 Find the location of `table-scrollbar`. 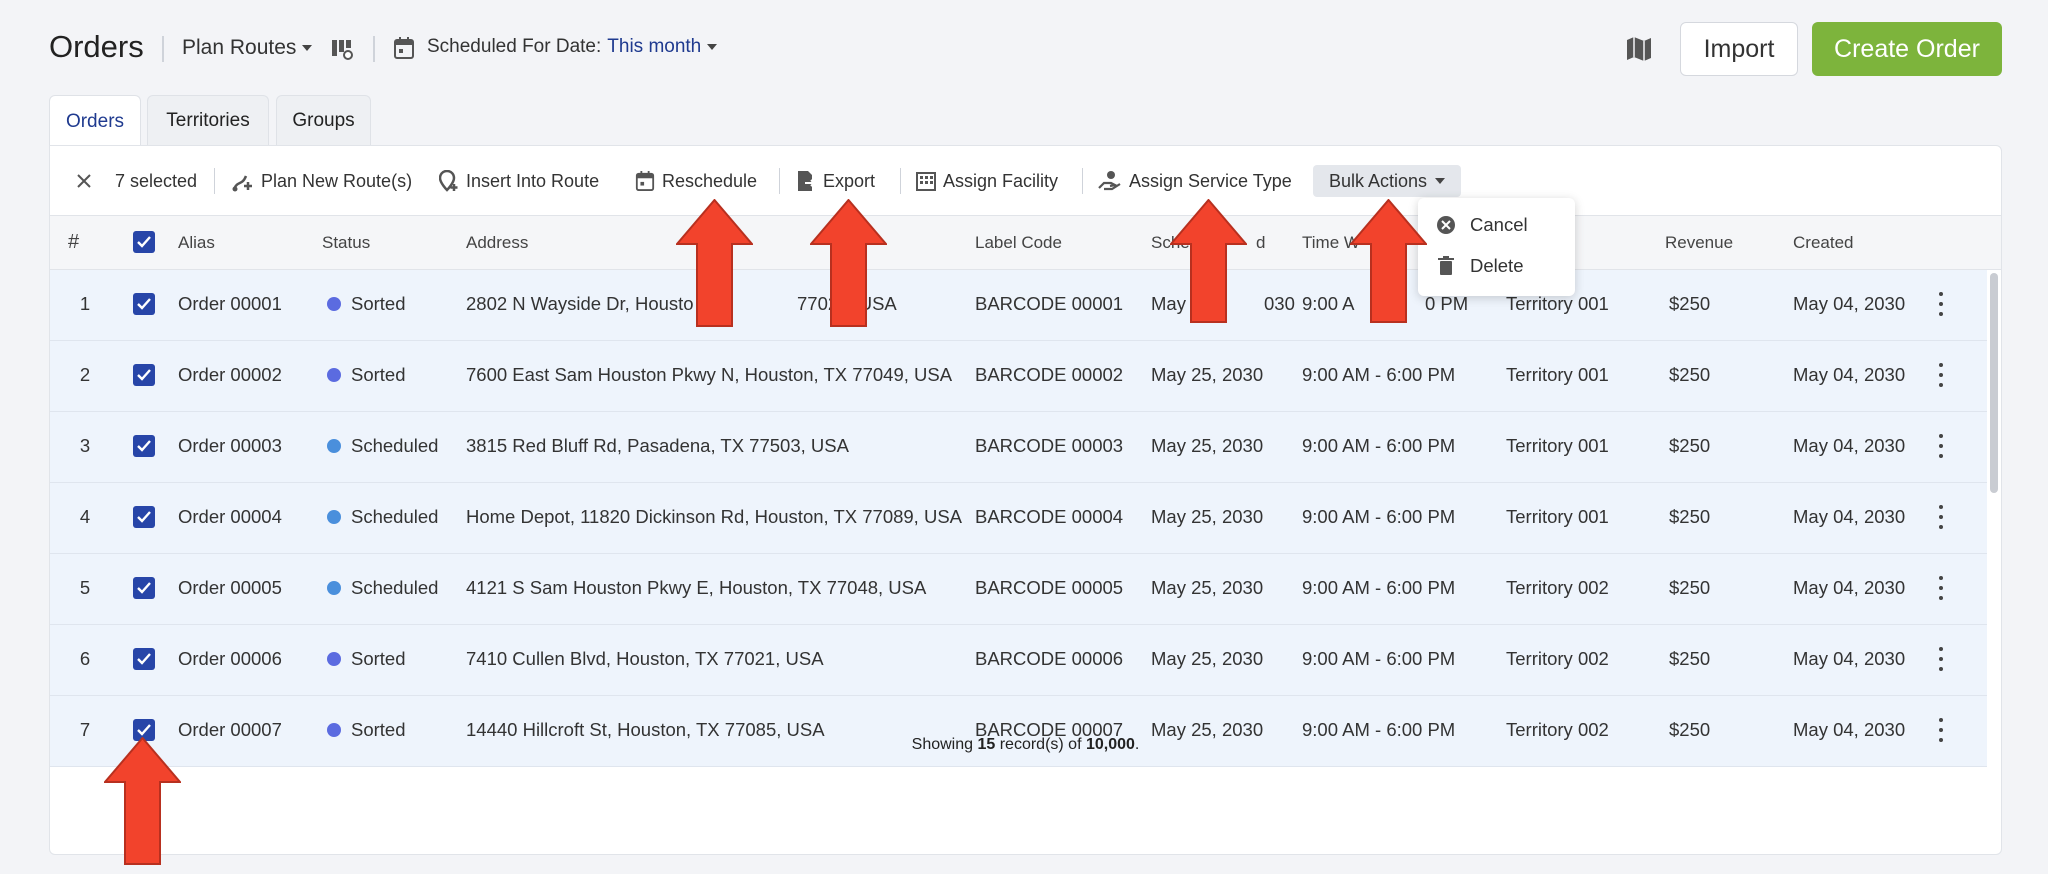

table-scrollbar is located at coordinates (1994, 383).